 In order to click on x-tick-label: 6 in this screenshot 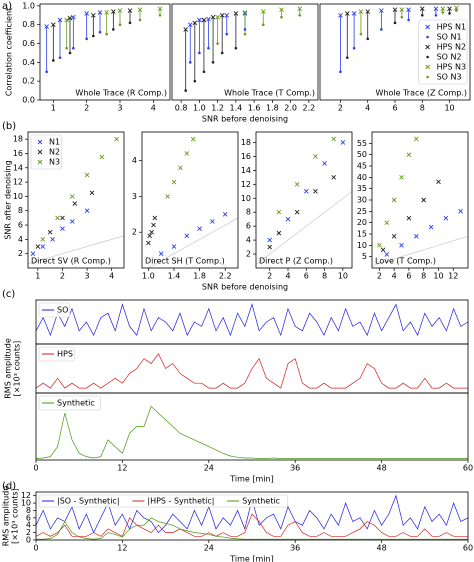, I will do `click(394, 108)`.